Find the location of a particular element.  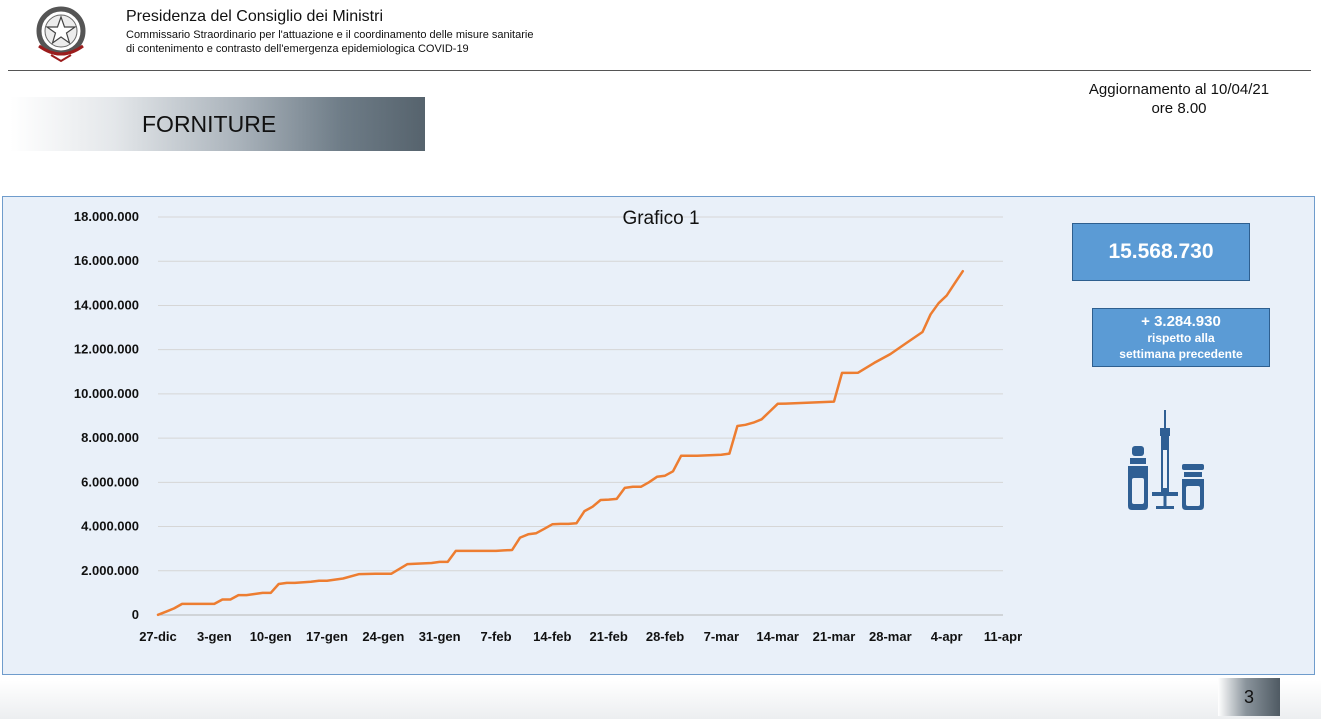

italian-republic-emblem-icon is located at coordinates (61, 34).